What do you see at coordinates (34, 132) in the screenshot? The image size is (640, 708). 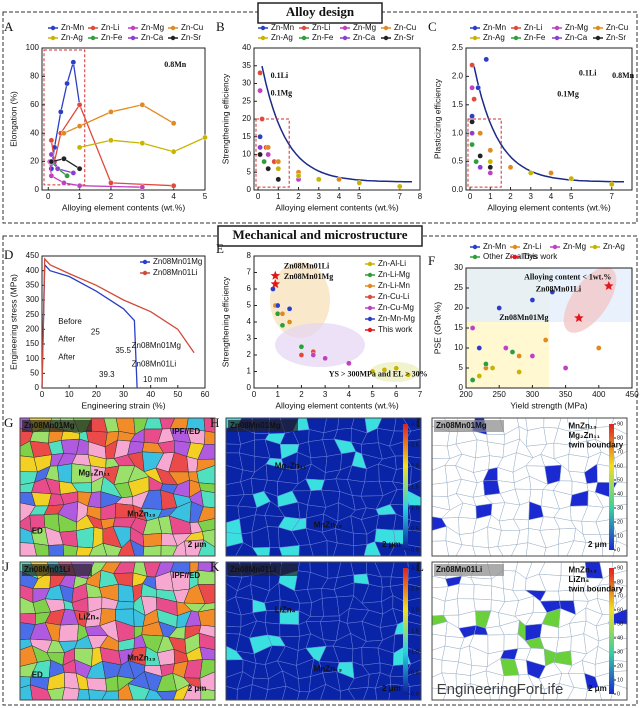 I see `y-tick-label: 40` at bounding box center [34, 132].